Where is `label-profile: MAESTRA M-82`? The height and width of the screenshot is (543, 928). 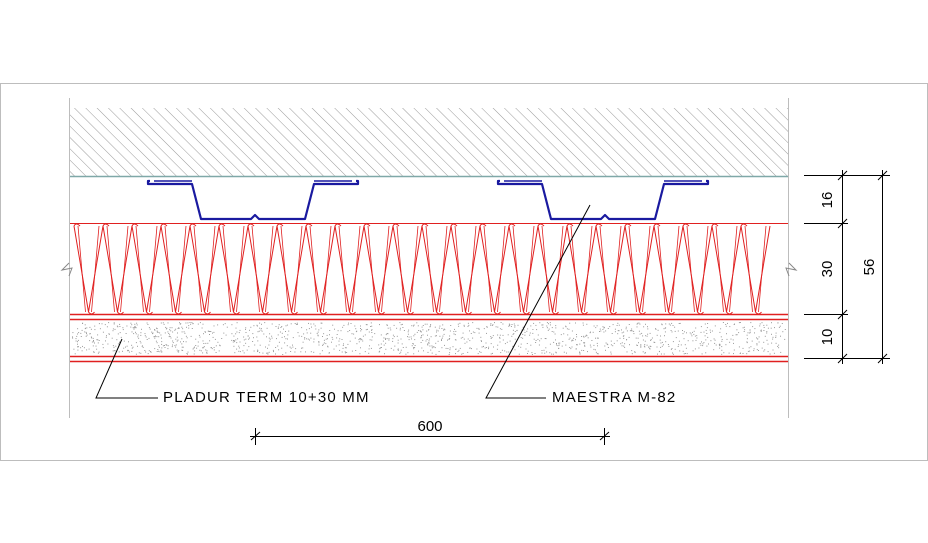 label-profile: MAESTRA M-82 is located at coordinates (614, 397).